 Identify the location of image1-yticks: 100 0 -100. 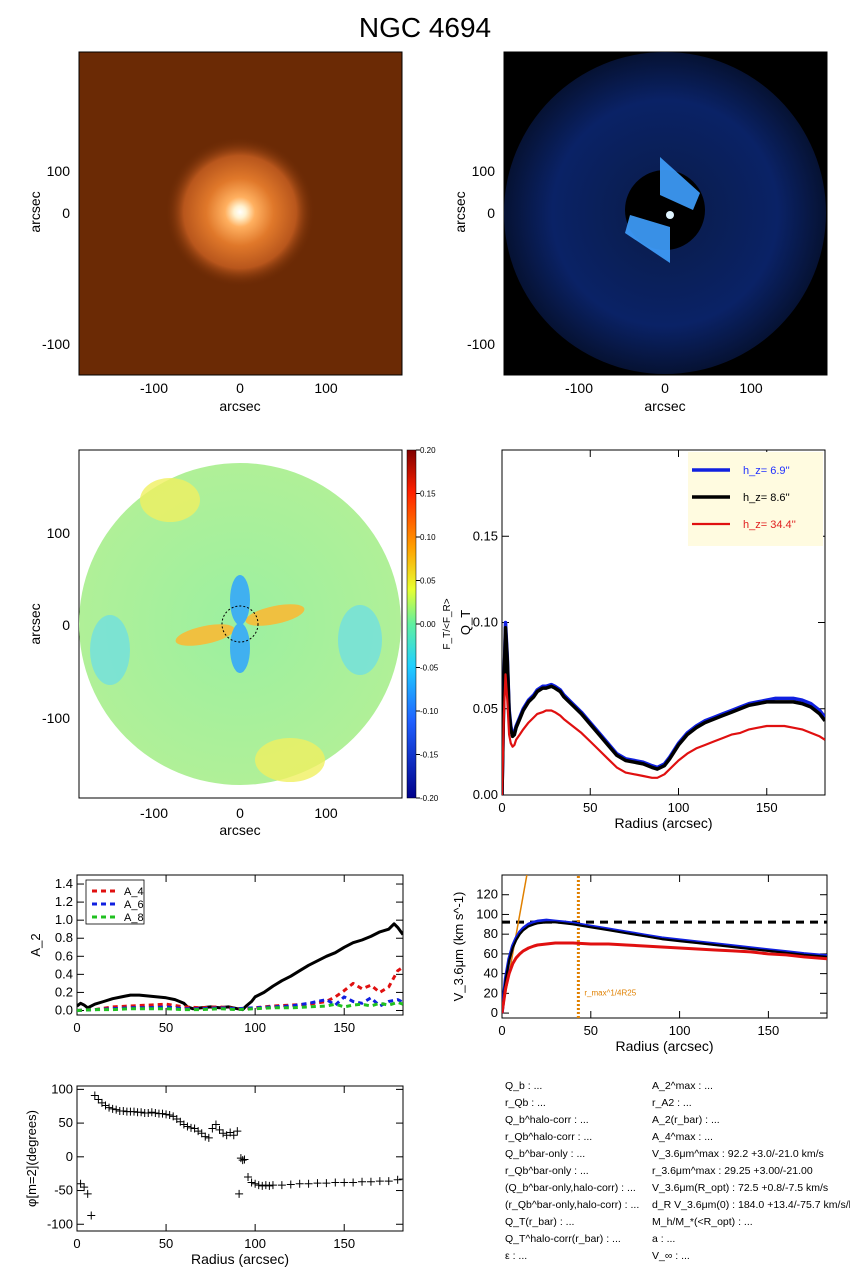
(56, 257).